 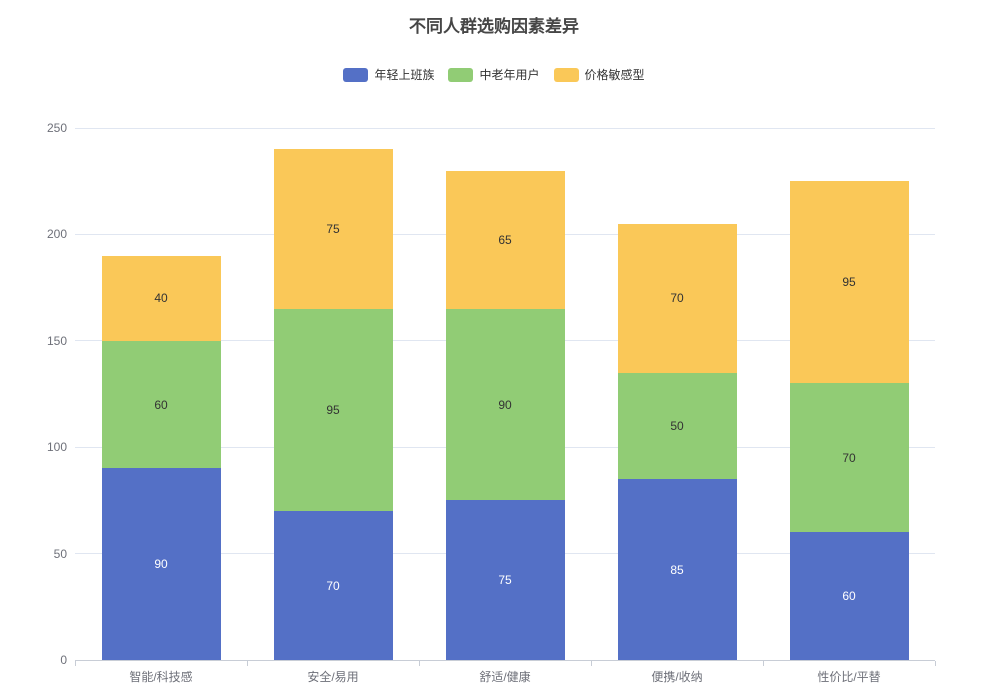 What do you see at coordinates (566, 74) in the screenshot?
I see `legend-swatch-price-sensitive` at bounding box center [566, 74].